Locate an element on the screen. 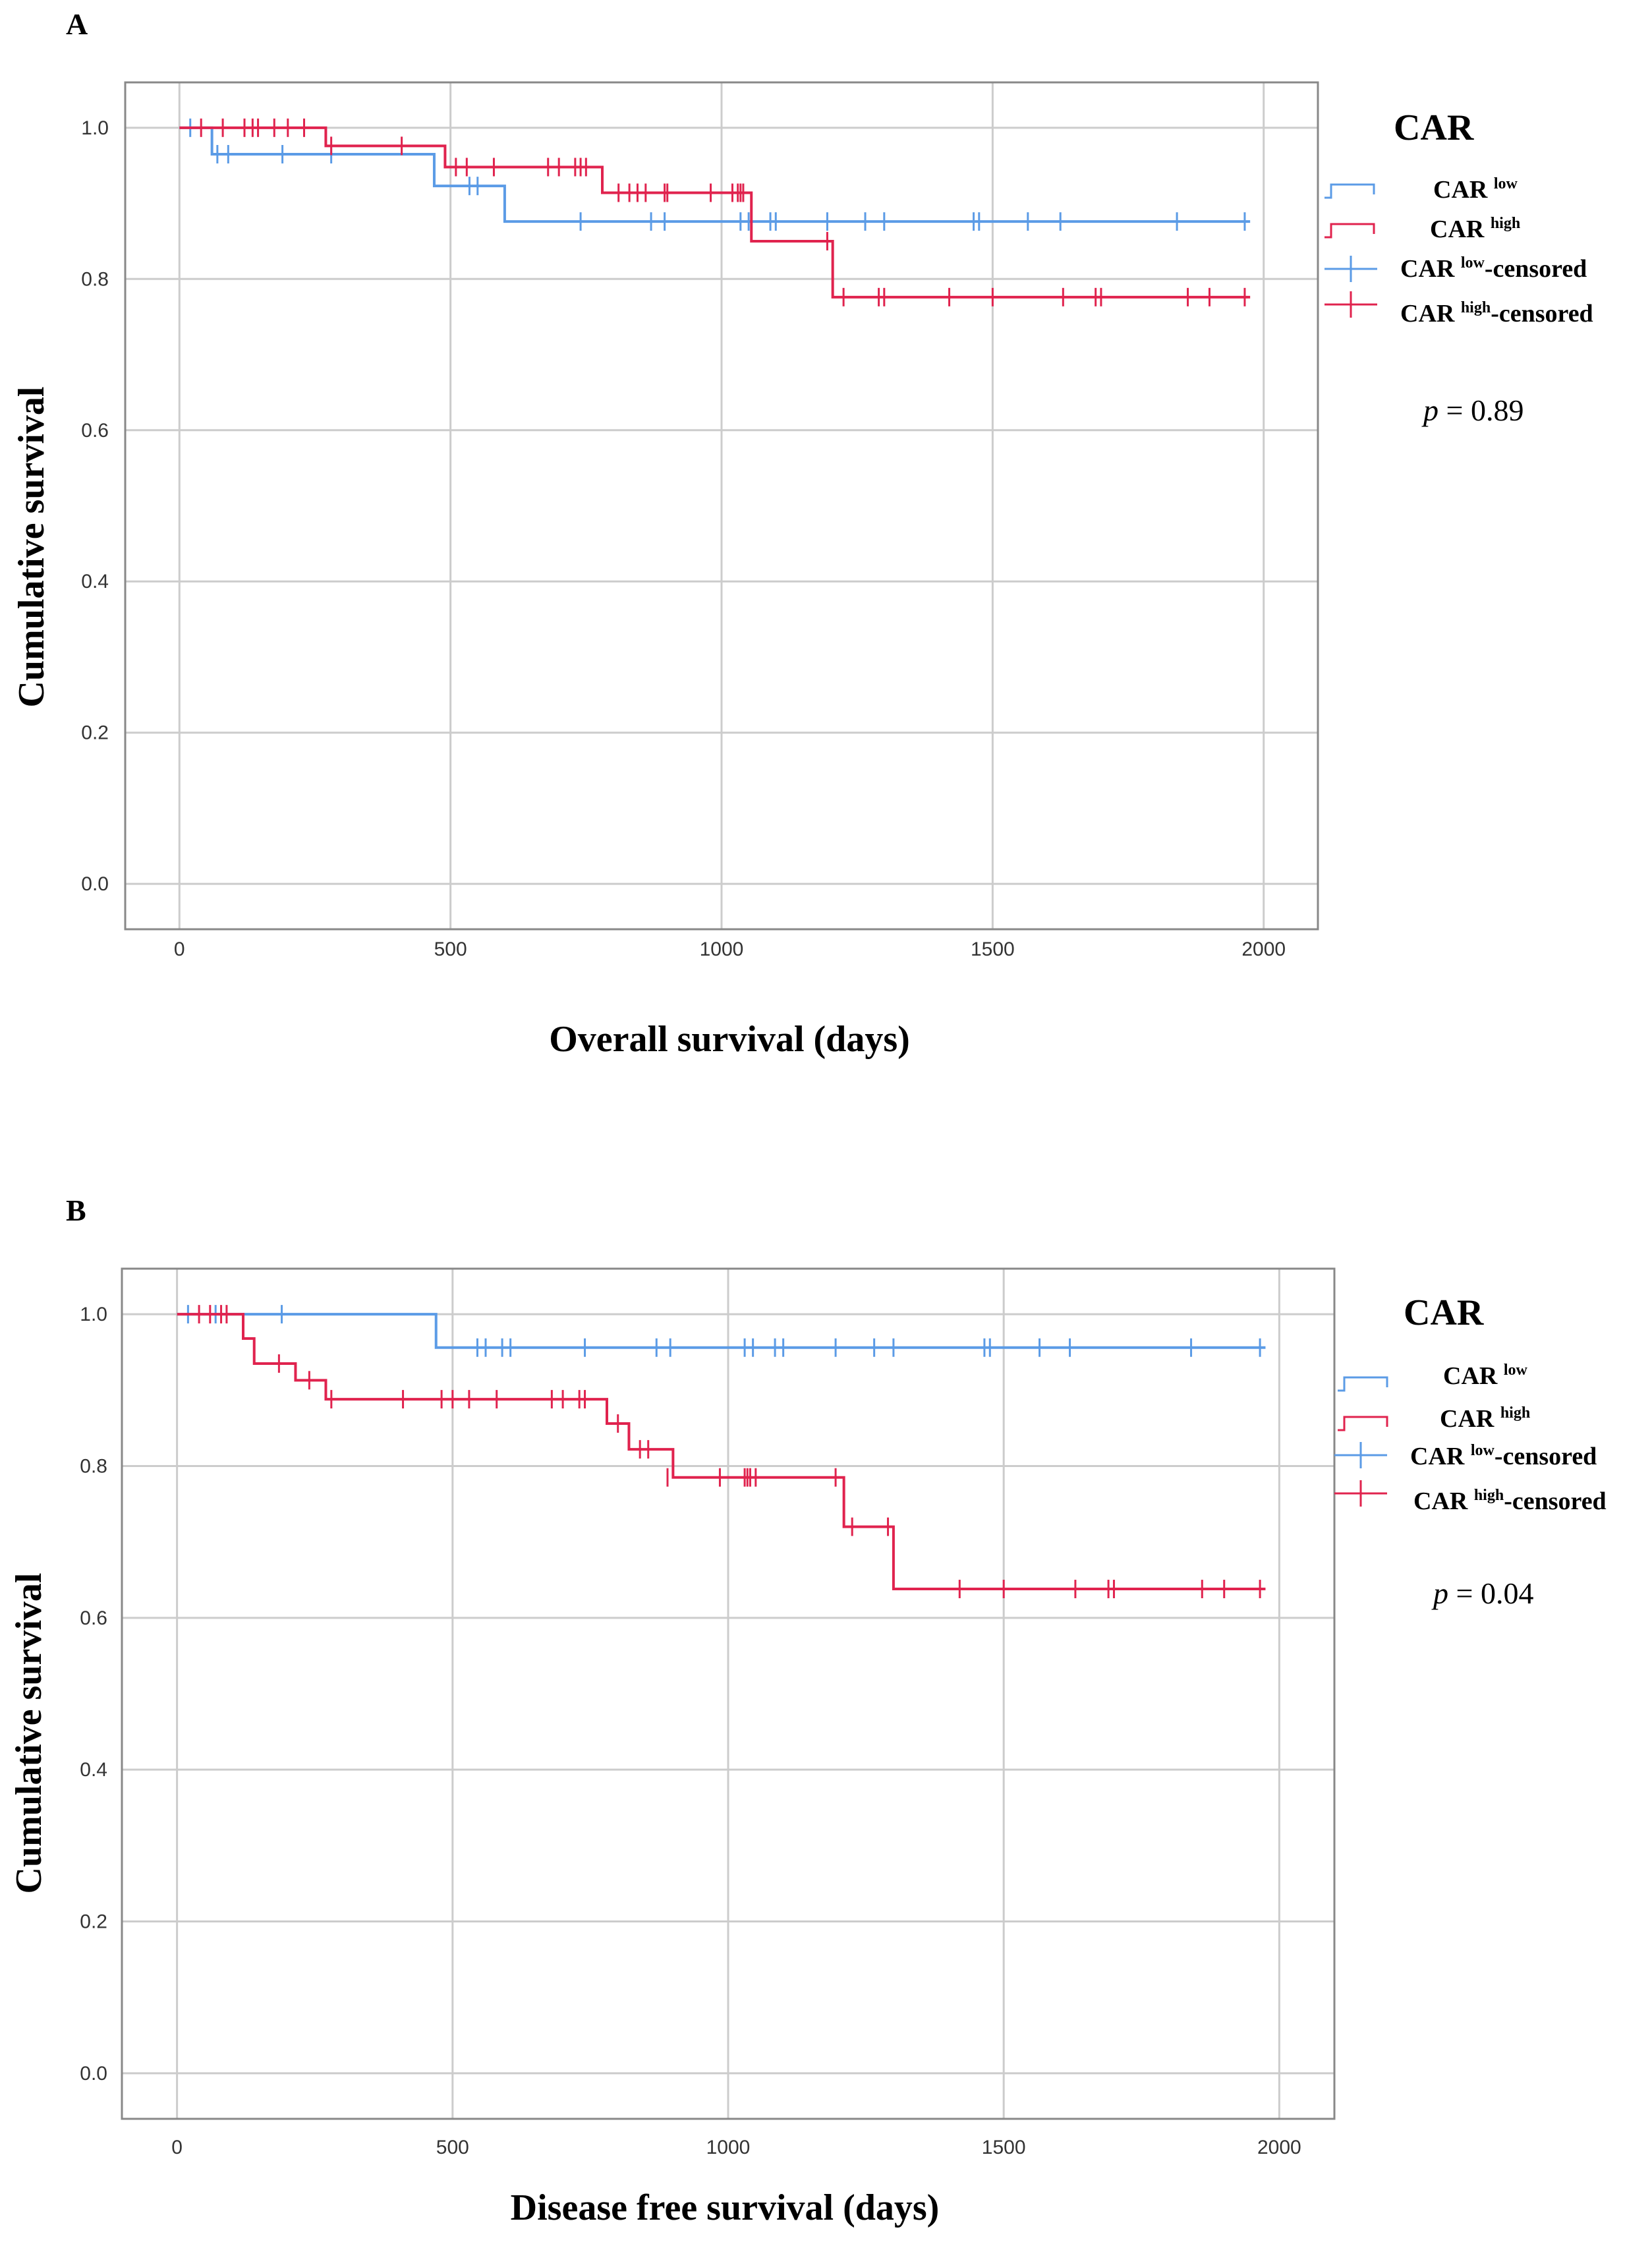  legend-item-car-low-censored-b: CAR low-censored is located at coordinates (1465, 1456).